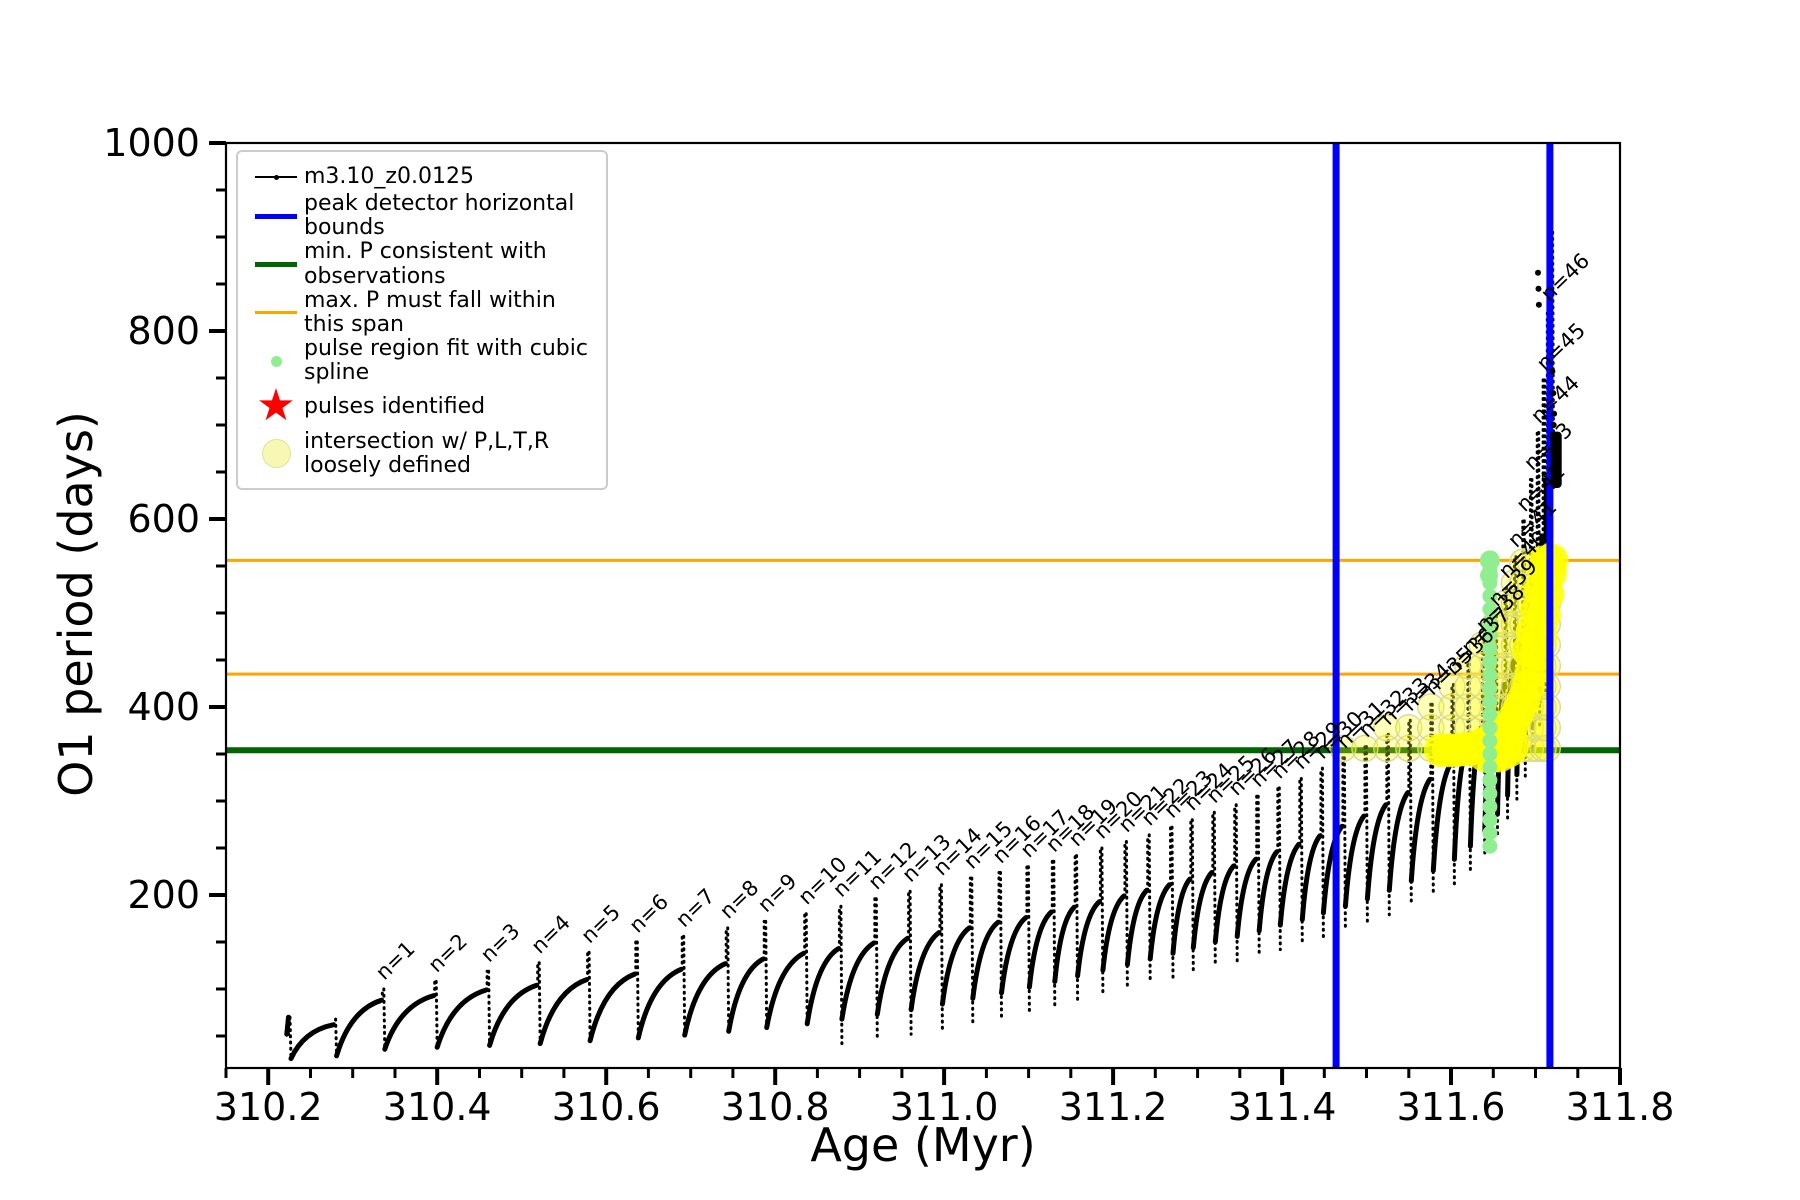 Image resolution: width=1800 pixels, height=1200 pixels. What do you see at coordinates (439, 216) in the screenshot?
I see `legend-label: peak detector horizontal bounds` at bounding box center [439, 216].